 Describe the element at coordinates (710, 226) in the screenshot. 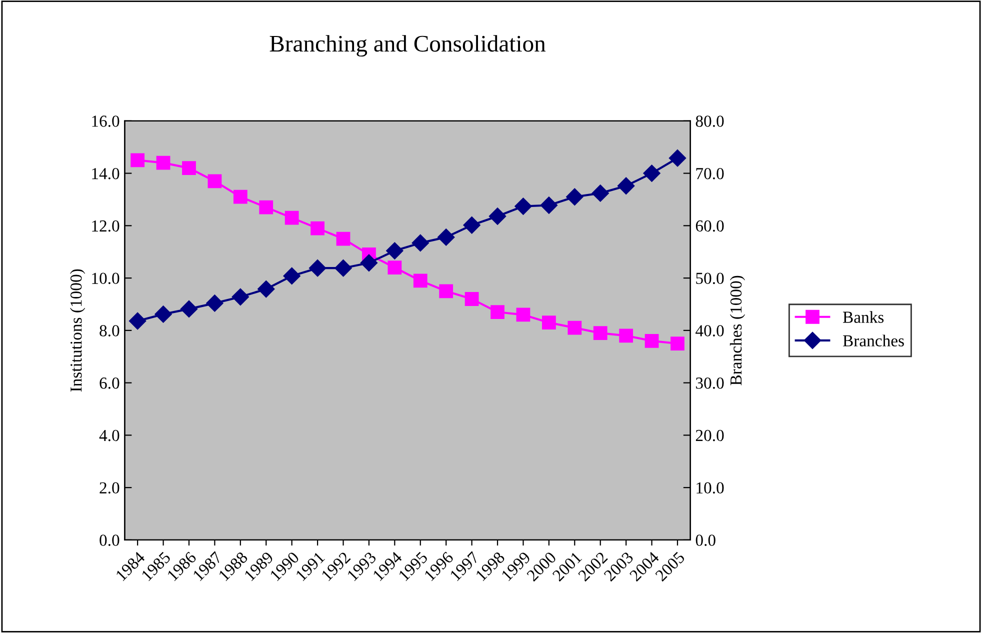

I see `y2-tick-label: 60.0` at that location.